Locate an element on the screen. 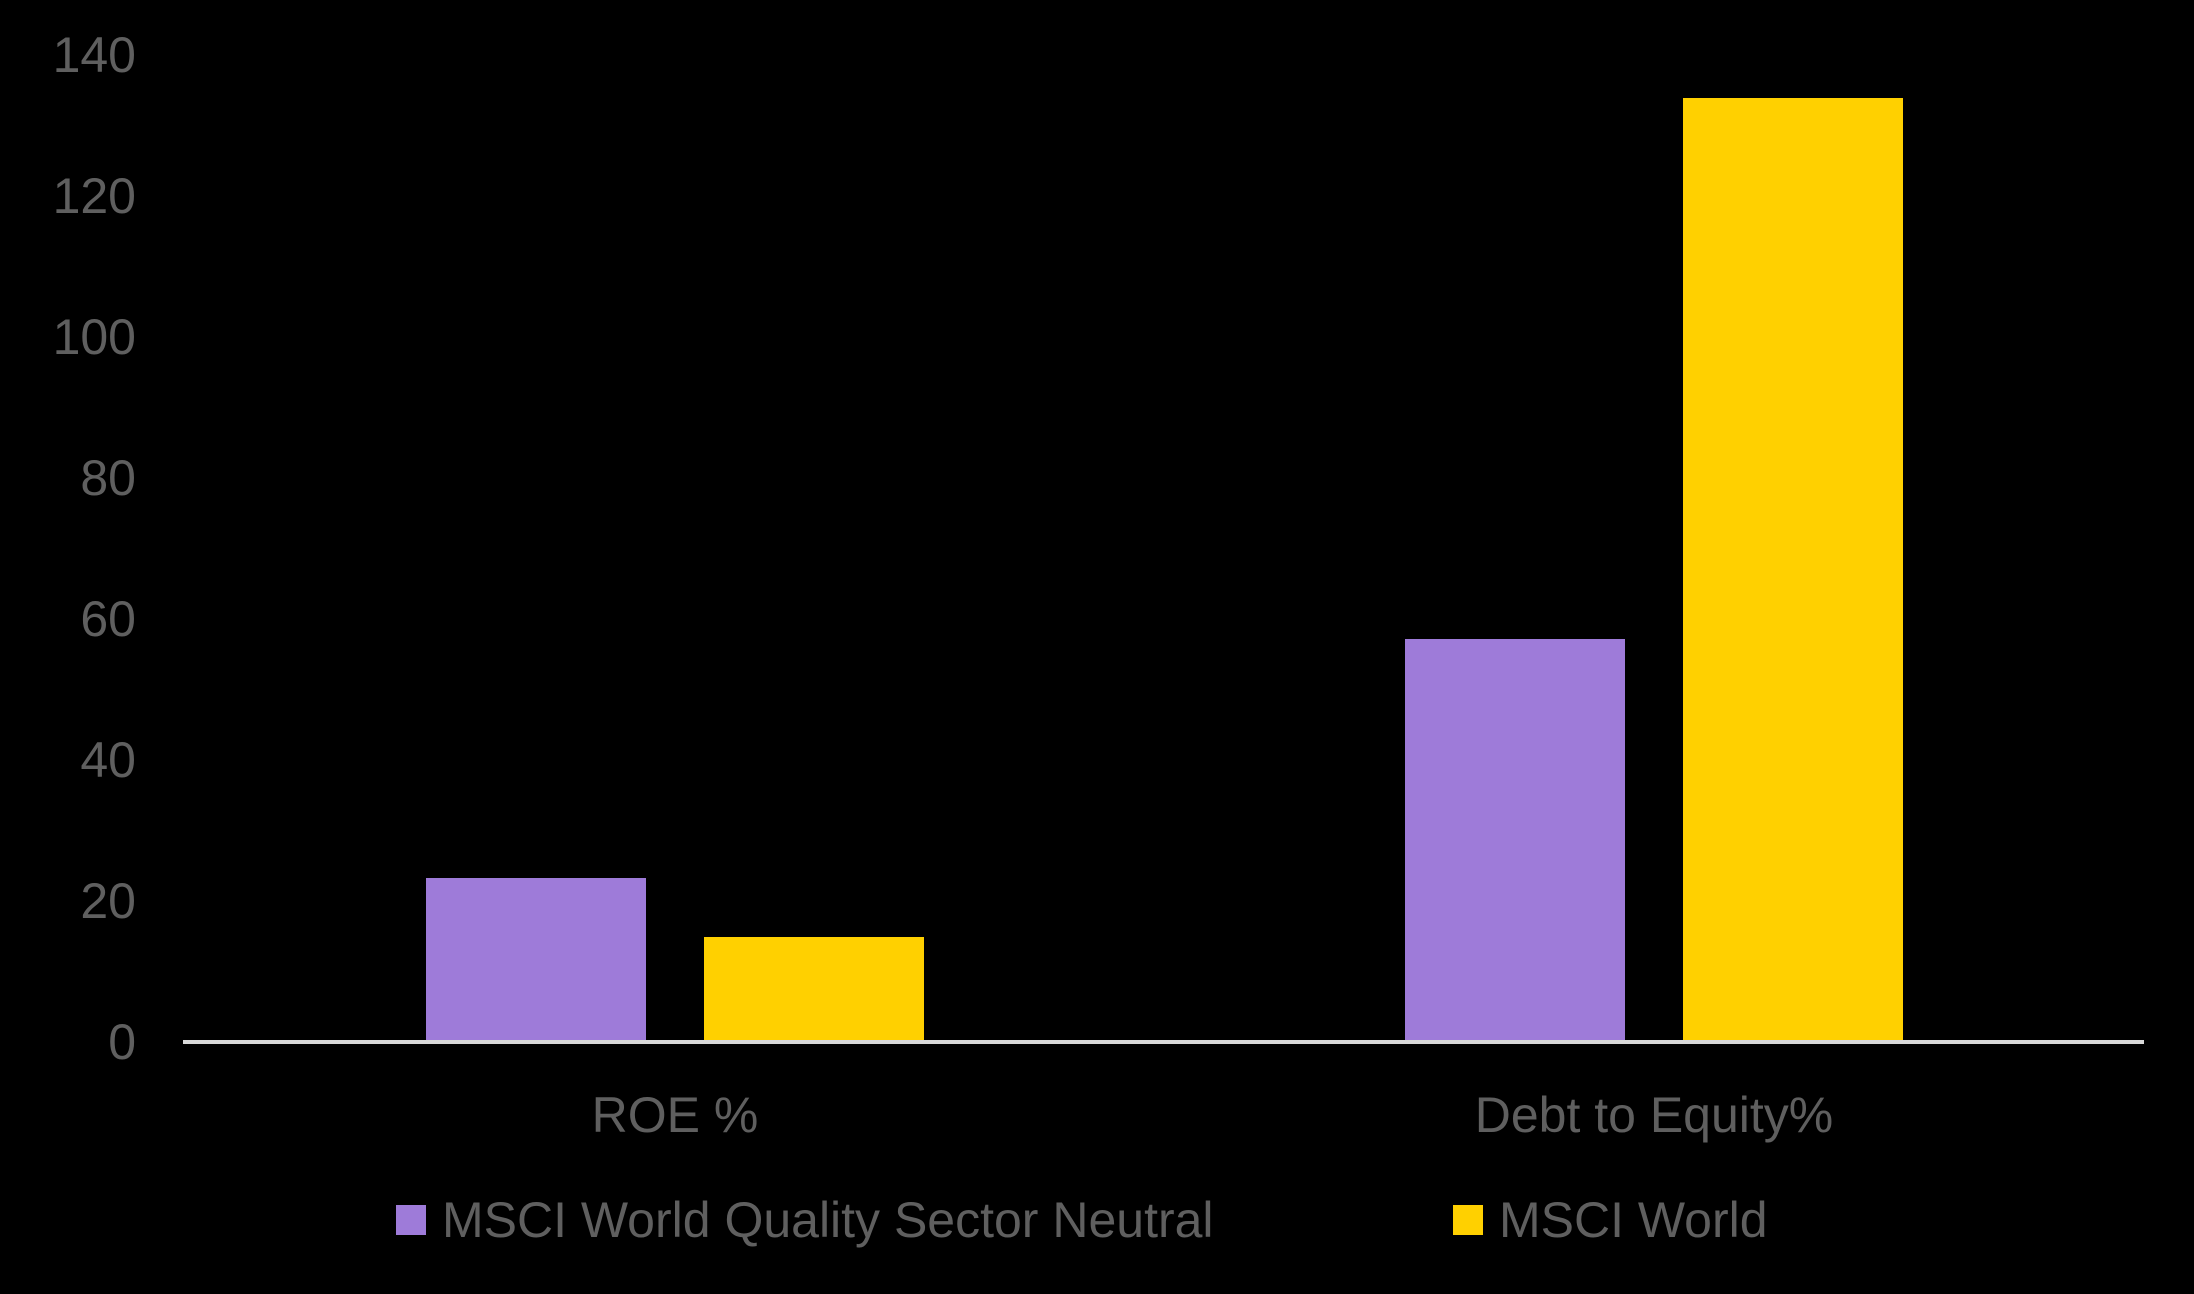 This screenshot has width=2194, height=1294. y-tick-label: 0 is located at coordinates (122, 1042).